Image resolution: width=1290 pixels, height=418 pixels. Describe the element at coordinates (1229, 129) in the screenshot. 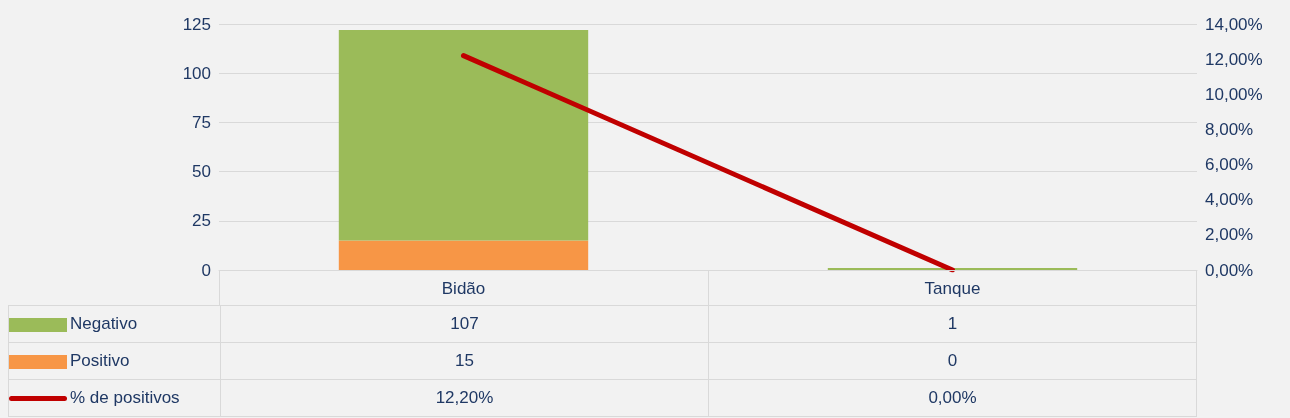

I see `y2-tick-label: 8,00%` at that location.